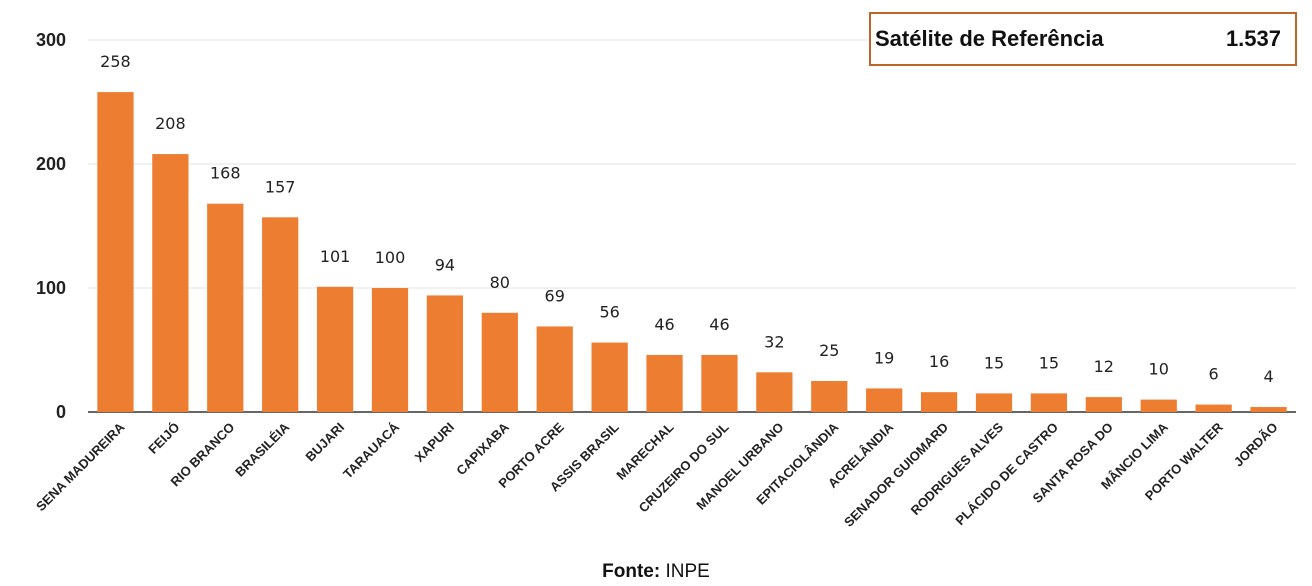  Describe the element at coordinates (434, 442) in the screenshot. I see `x-tick-label: XAPURI` at that location.